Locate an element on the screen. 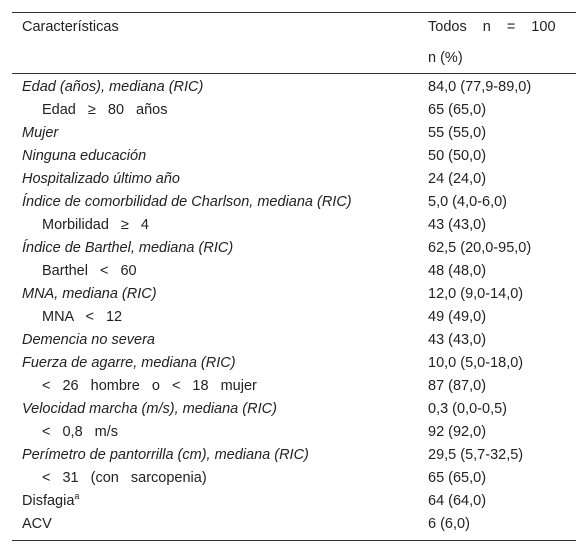  label-text: Demencia no severa is located at coordinates (88, 340).